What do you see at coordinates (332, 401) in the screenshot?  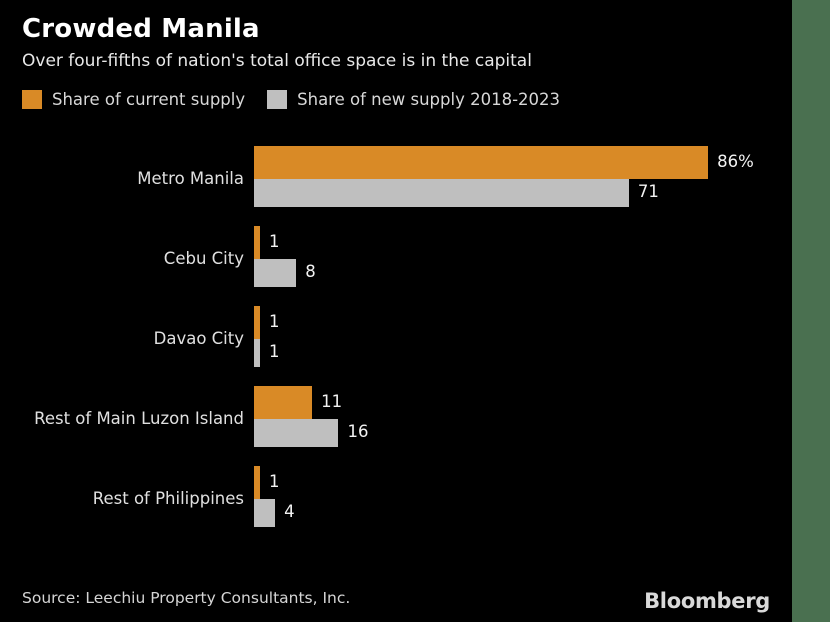 I see `bar-value-label: 11` at bounding box center [332, 401].